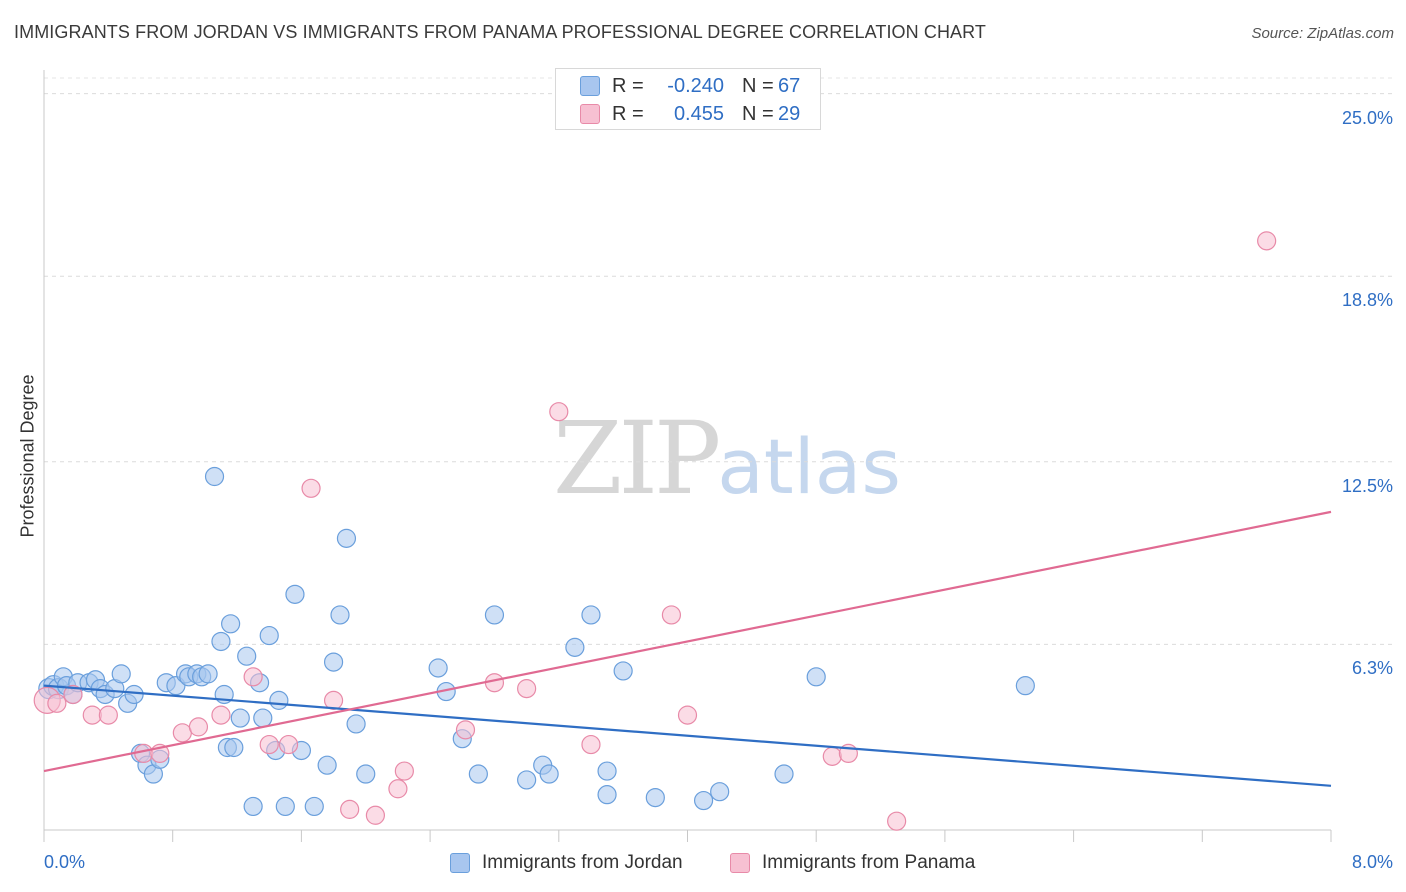 This screenshot has width=1406, height=892. I want to click on watermark-zip: ZIP, so click(637, 458).